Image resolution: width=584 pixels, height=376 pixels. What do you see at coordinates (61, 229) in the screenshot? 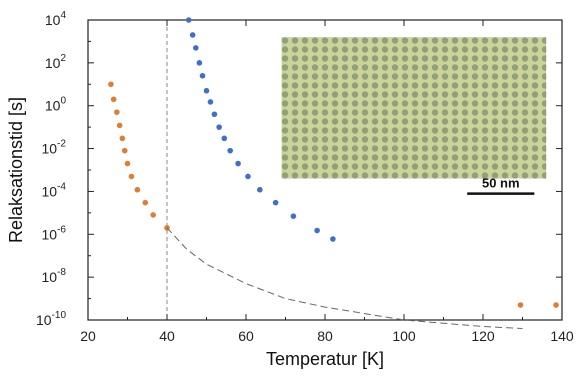
I see `y-tick-exponent: -6` at bounding box center [61, 229].